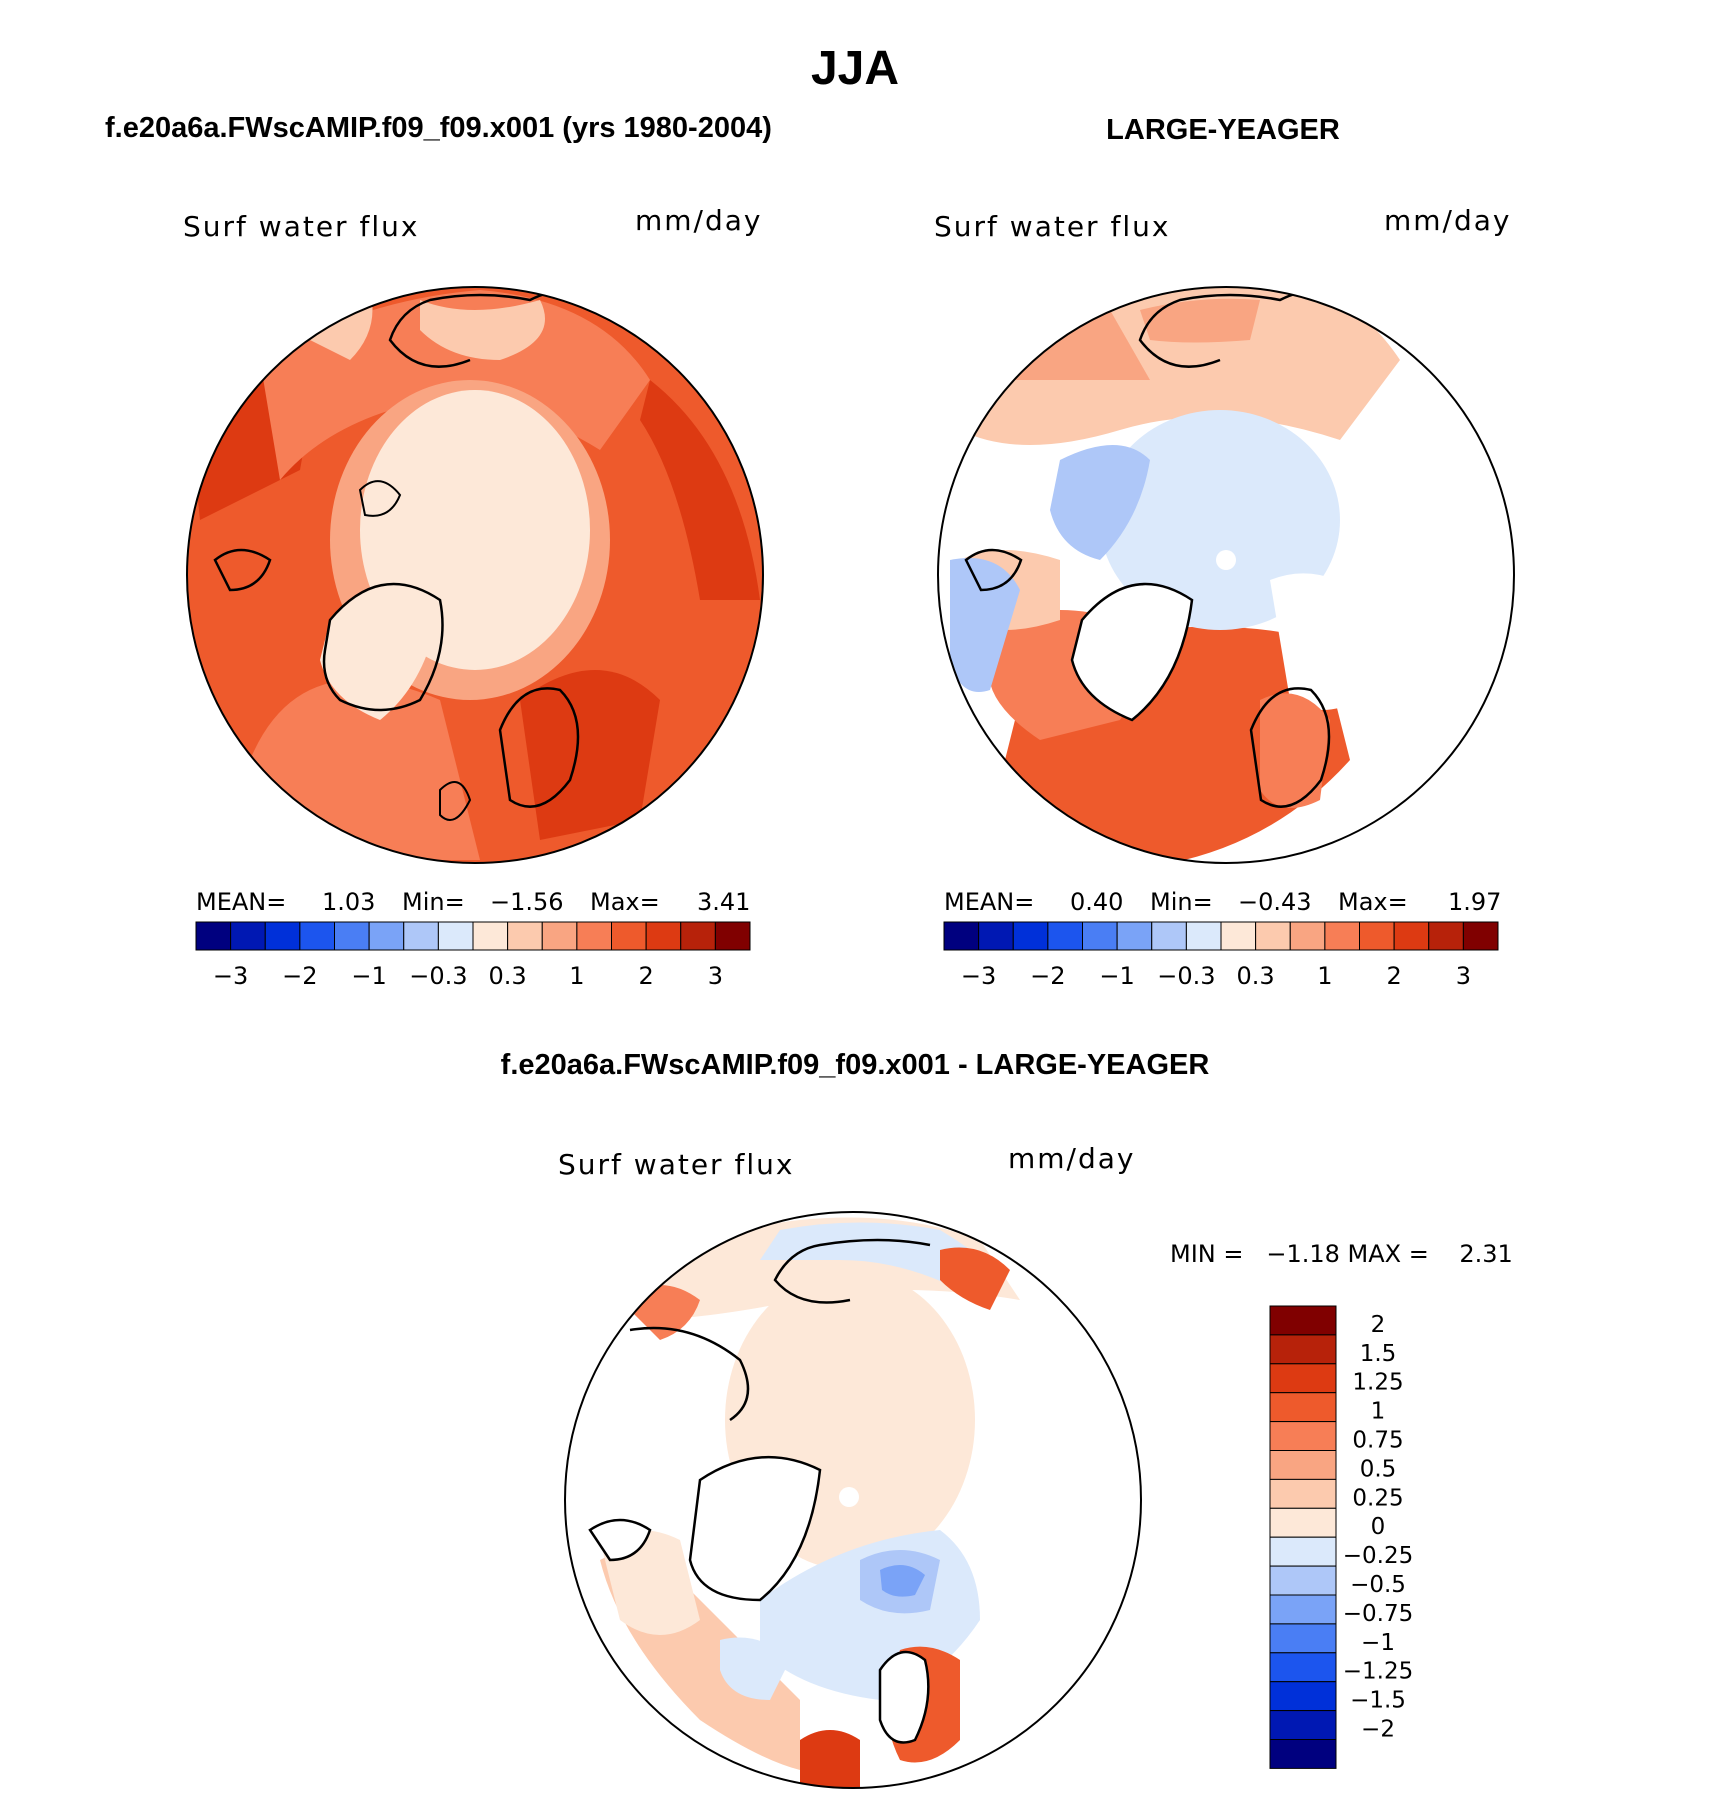 This screenshot has height=1806, width=1710. What do you see at coordinates (676, 1164) in the screenshot?
I see `diff-var-label: Surf water flux` at bounding box center [676, 1164].